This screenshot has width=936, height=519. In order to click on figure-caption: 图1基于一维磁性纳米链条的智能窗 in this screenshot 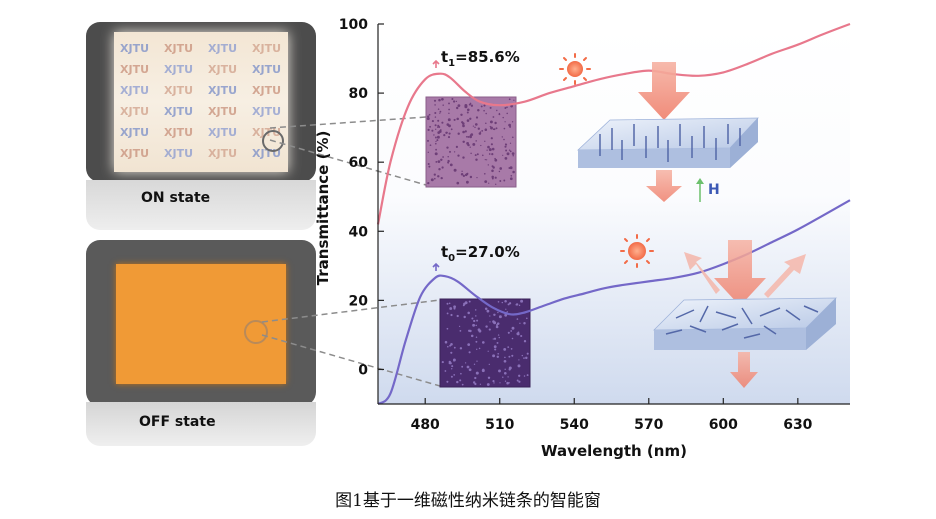, I will do `click(468, 501)`.